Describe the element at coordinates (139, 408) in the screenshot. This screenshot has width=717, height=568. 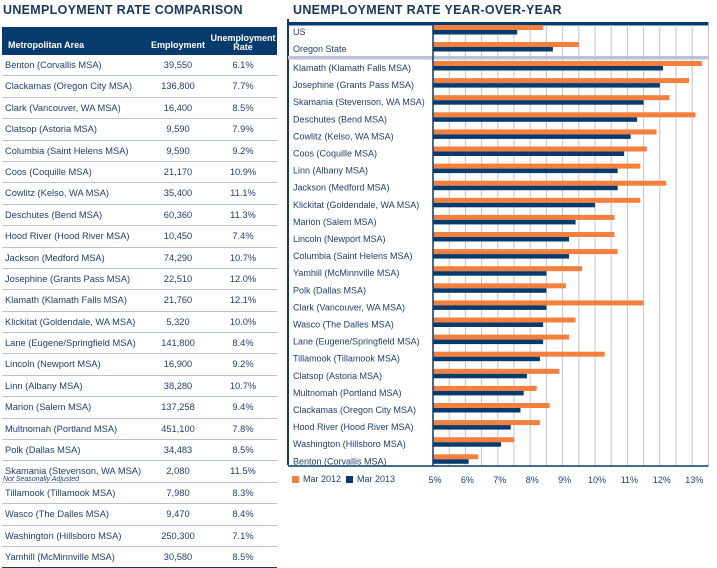
I see `table-row: Marion (Salem MSA) 137,258 9.4%` at that location.